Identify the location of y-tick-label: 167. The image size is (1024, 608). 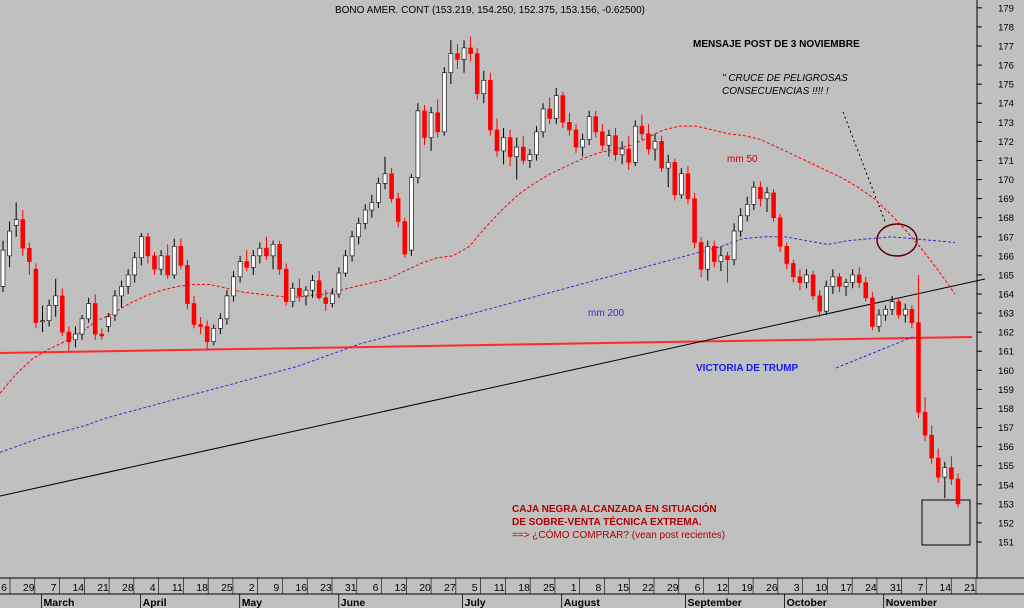
(1006, 237).